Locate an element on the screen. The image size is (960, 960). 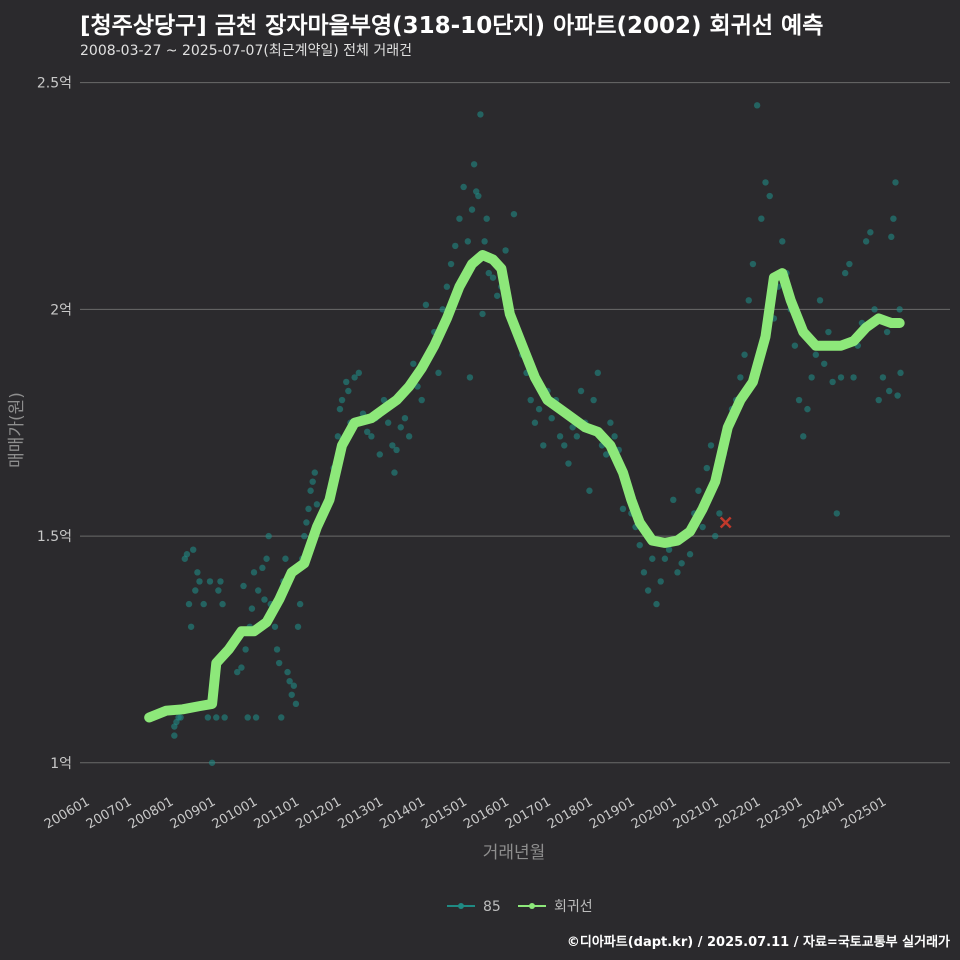
latest-trade-marker is located at coordinates (725, 522).